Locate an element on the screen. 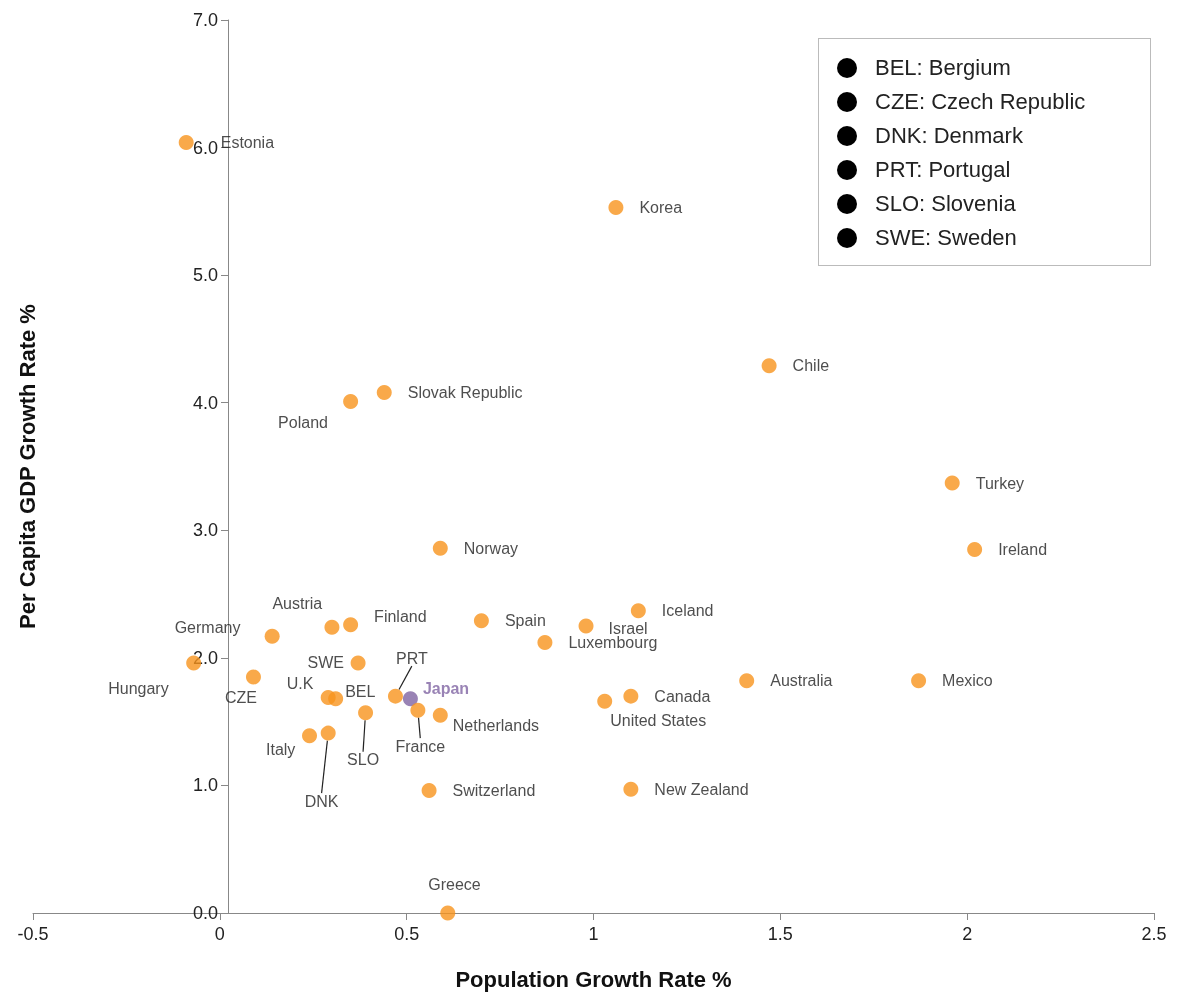  annotation: SLO is located at coordinates (363, 760).